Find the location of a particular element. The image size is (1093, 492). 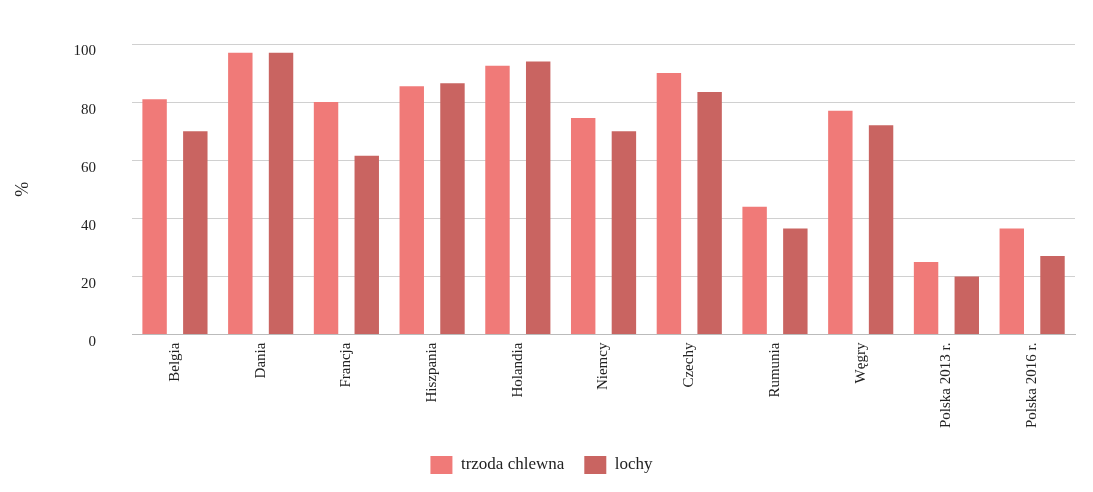

y-tick-label: 80 is located at coordinates (89, 108).